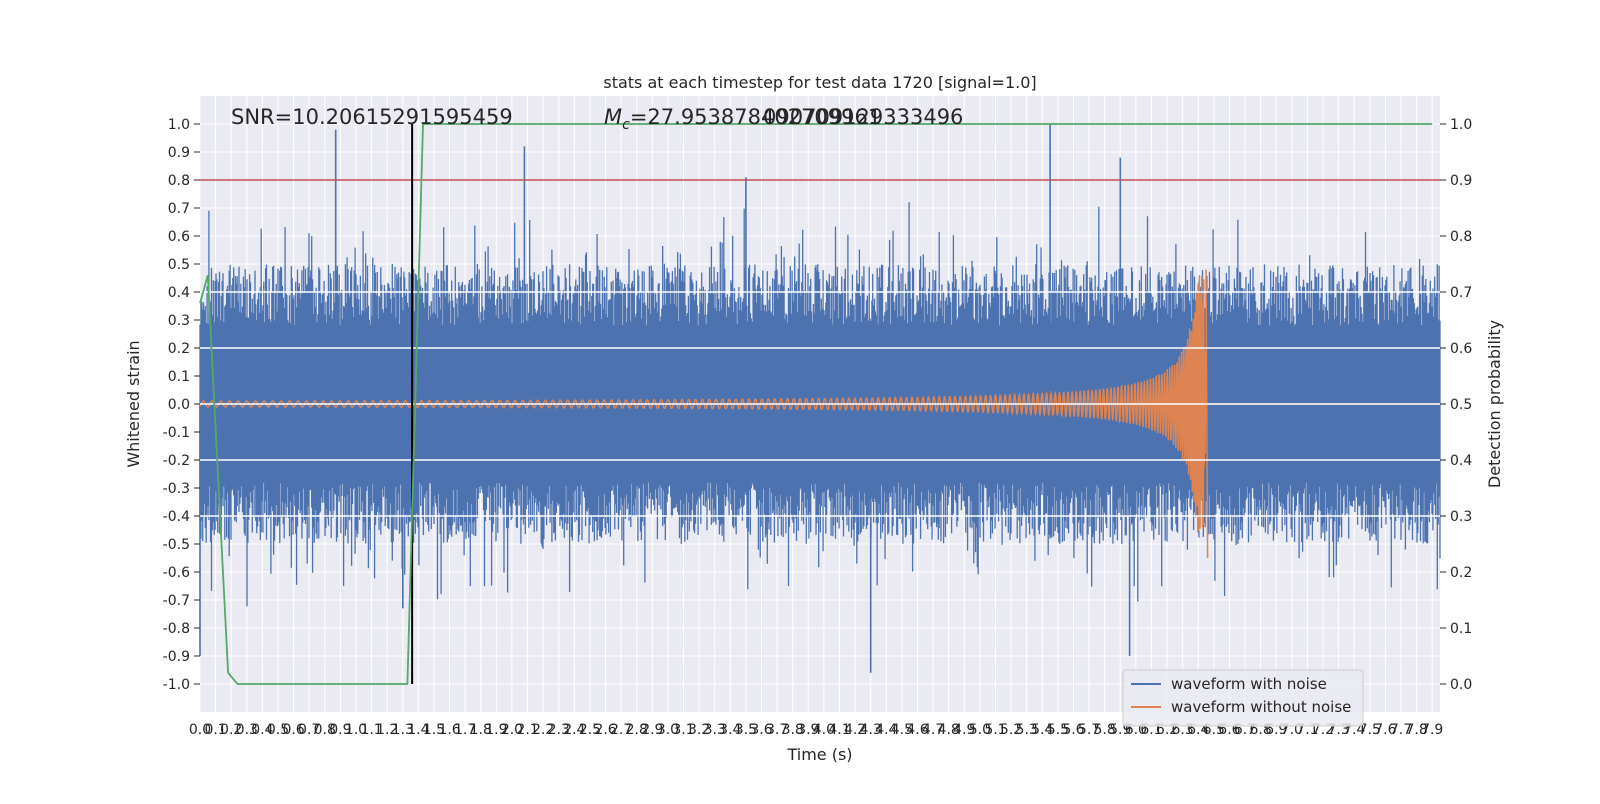 The height and width of the screenshot is (804, 1600). What do you see at coordinates (179, 209) in the screenshot?
I see `y-tick-label-left-17: 0.7` at bounding box center [179, 209].